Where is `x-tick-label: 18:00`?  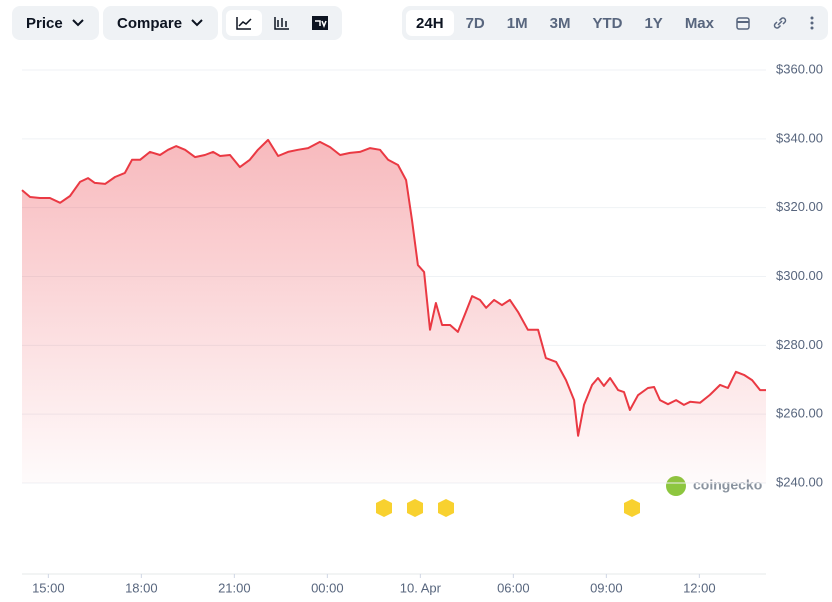 x-tick-label: 18:00 is located at coordinates (141, 587).